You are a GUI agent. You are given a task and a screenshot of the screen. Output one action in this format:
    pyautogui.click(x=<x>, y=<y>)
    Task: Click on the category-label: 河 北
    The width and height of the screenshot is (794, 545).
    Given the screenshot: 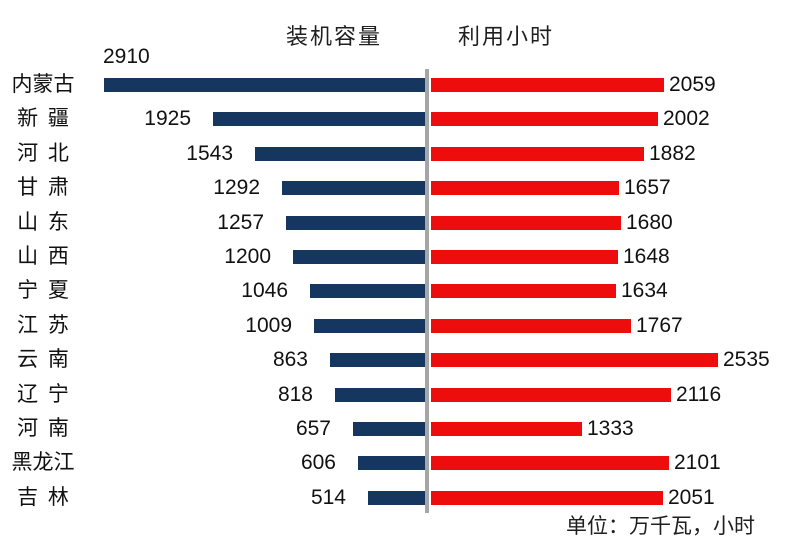 What is the action you would take?
    pyautogui.click(x=43, y=153)
    